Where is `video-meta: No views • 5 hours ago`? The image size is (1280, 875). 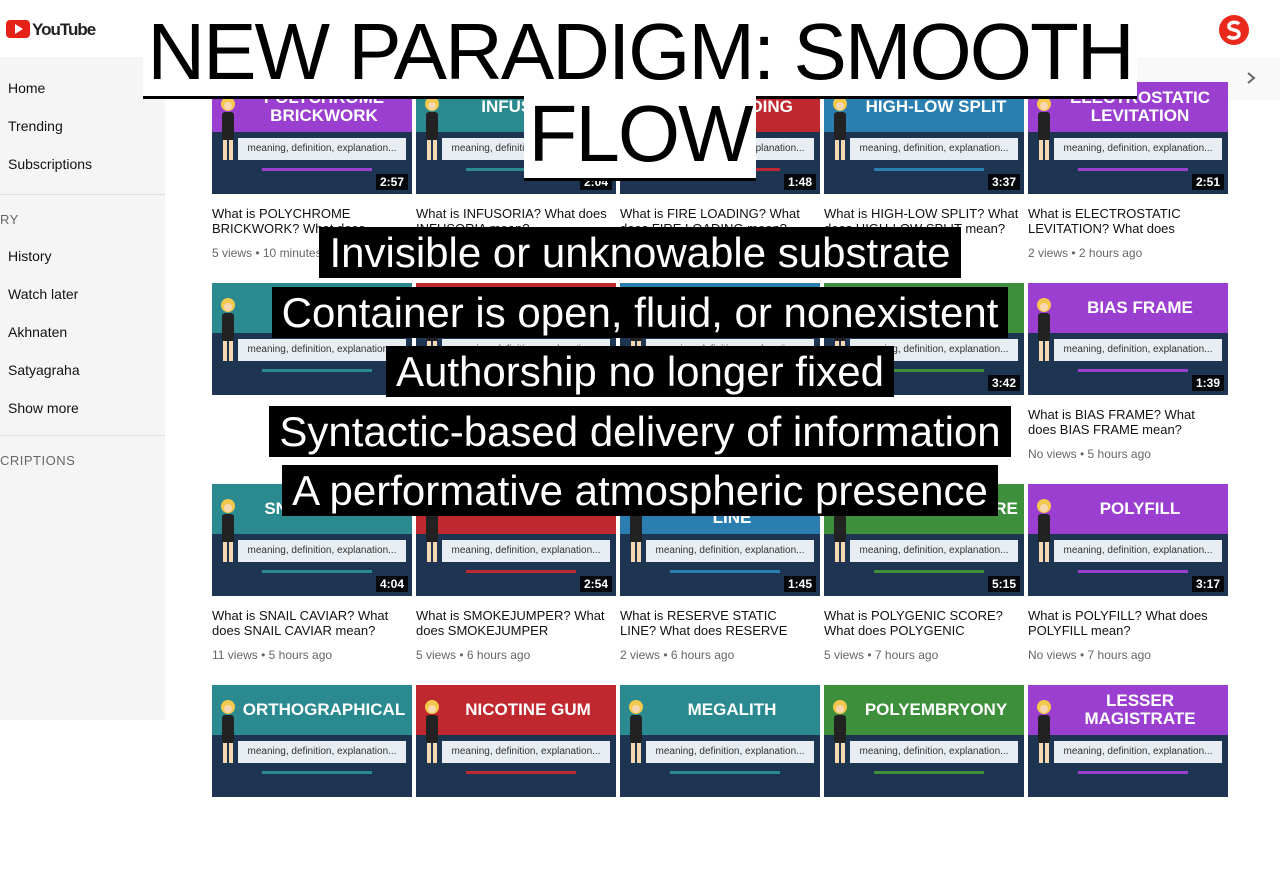
video-meta: No views • 5 hours ago is located at coordinates (1089, 454).